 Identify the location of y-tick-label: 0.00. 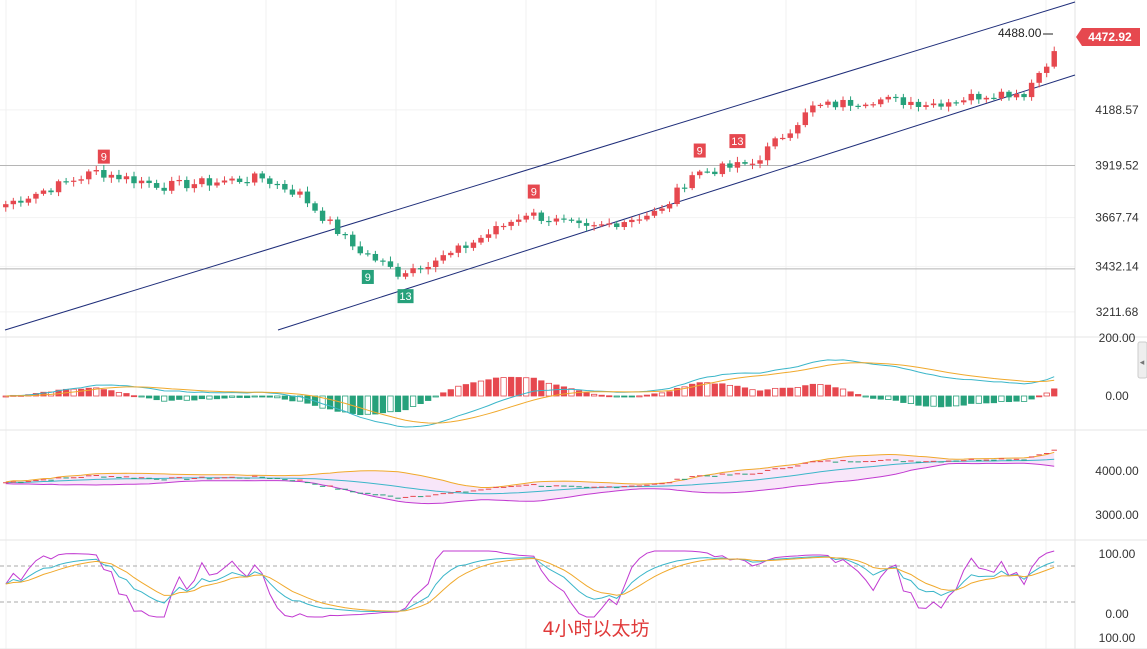
(1117, 614).